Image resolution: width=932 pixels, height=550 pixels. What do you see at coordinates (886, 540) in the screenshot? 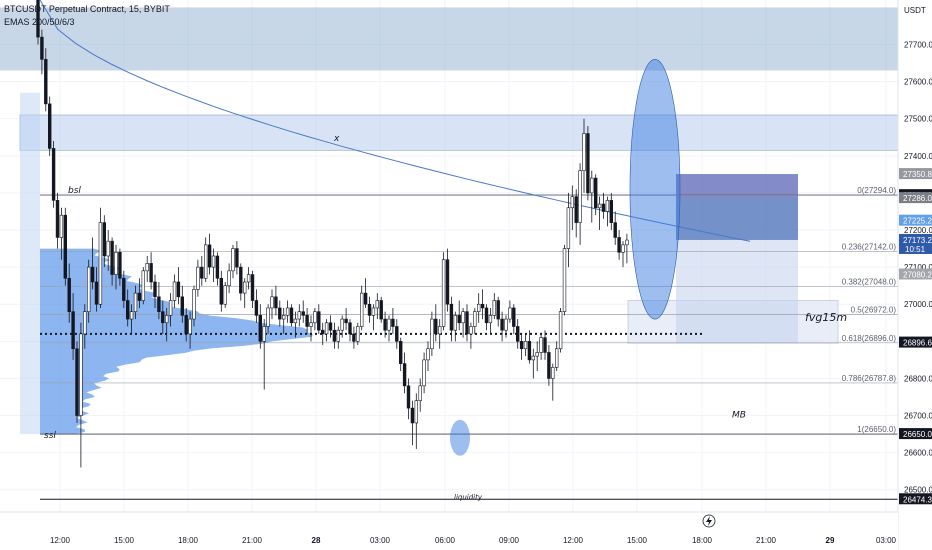
I see `time-tick-label: 03:00` at bounding box center [886, 540].